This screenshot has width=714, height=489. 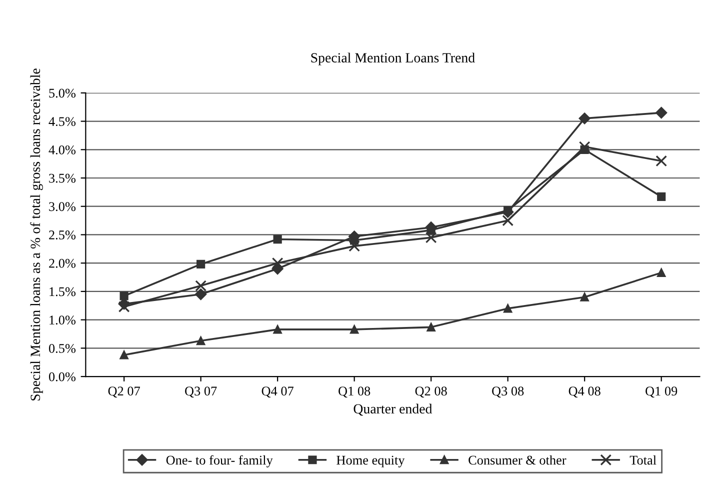 I want to click on y-tick-label: 3.0%, so click(x=62, y=207).